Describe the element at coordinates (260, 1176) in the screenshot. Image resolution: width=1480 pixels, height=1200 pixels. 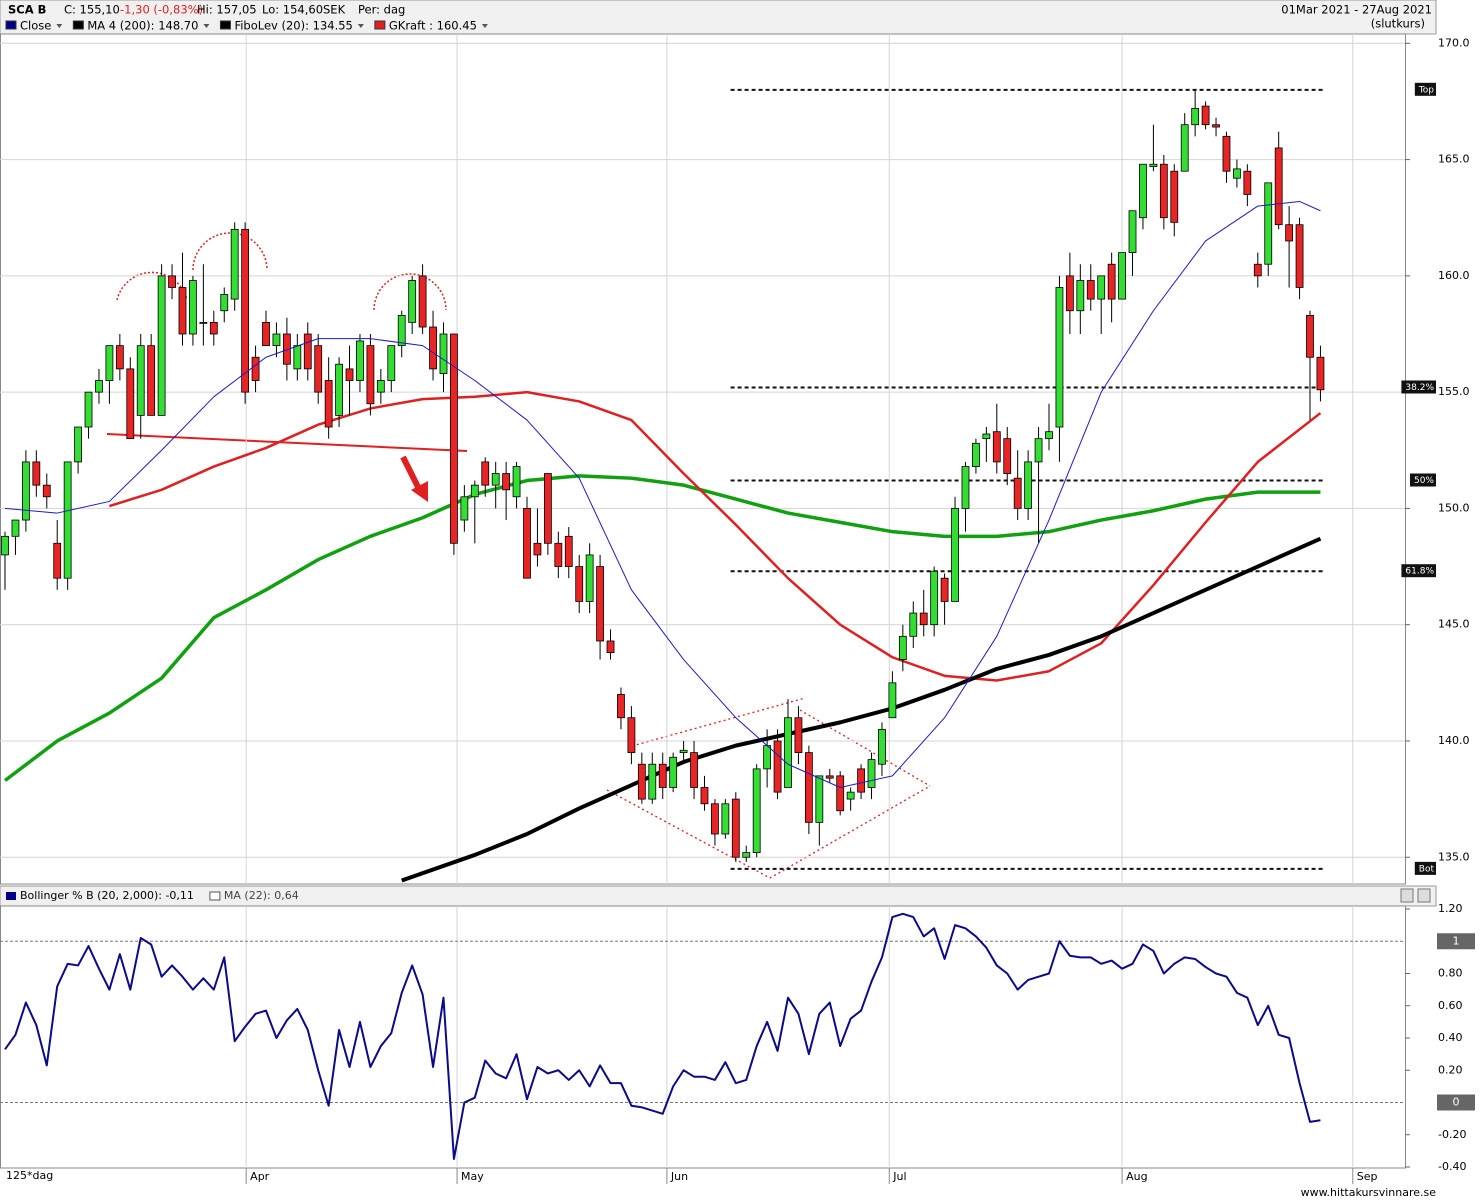
I see `x-tick-label: Apr` at that location.